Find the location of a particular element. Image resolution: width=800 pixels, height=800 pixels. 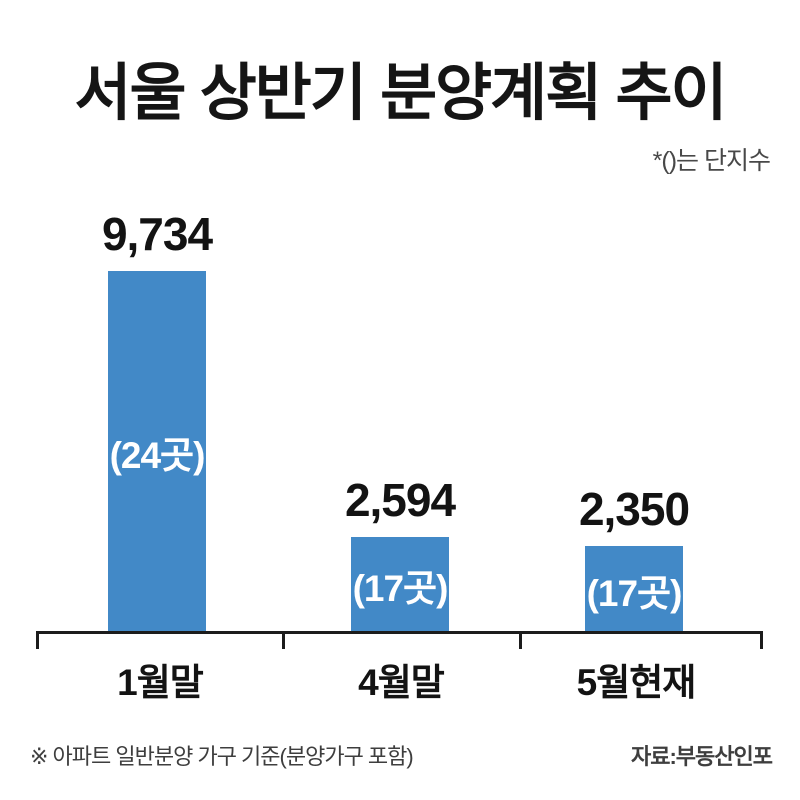

bar-value-label: 2,350 is located at coordinates (634, 509).